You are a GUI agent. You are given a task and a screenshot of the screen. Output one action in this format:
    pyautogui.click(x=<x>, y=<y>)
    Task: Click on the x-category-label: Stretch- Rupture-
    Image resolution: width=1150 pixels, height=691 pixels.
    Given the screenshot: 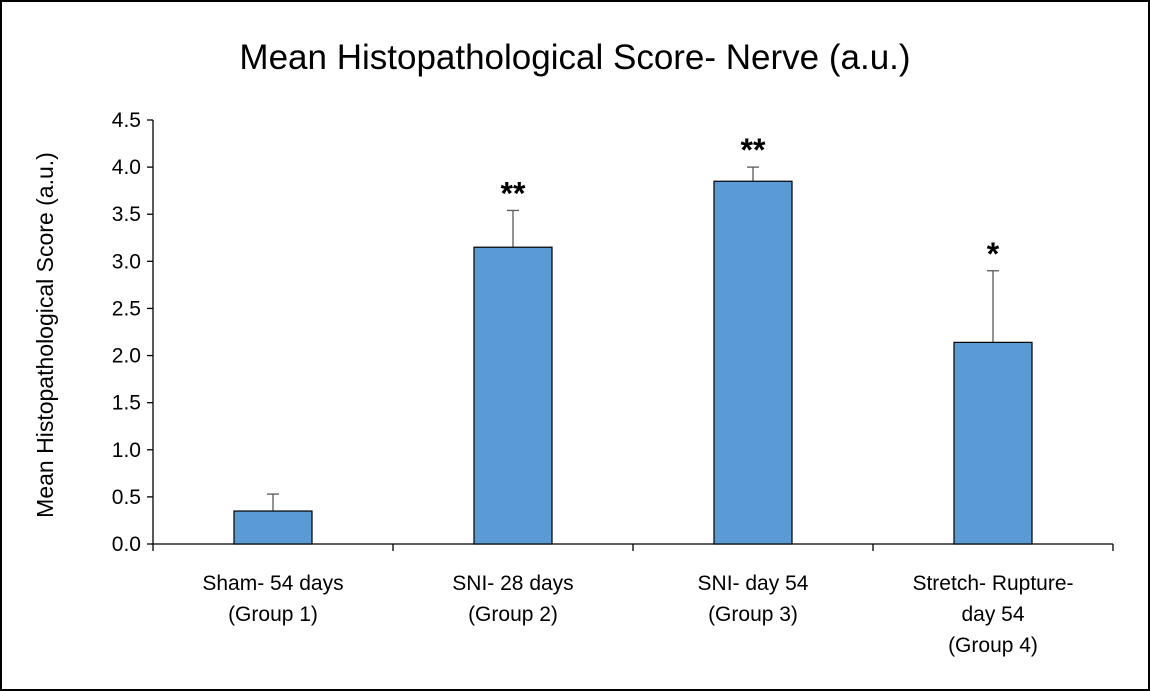 What is the action you would take?
    pyautogui.click(x=992, y=583)
    